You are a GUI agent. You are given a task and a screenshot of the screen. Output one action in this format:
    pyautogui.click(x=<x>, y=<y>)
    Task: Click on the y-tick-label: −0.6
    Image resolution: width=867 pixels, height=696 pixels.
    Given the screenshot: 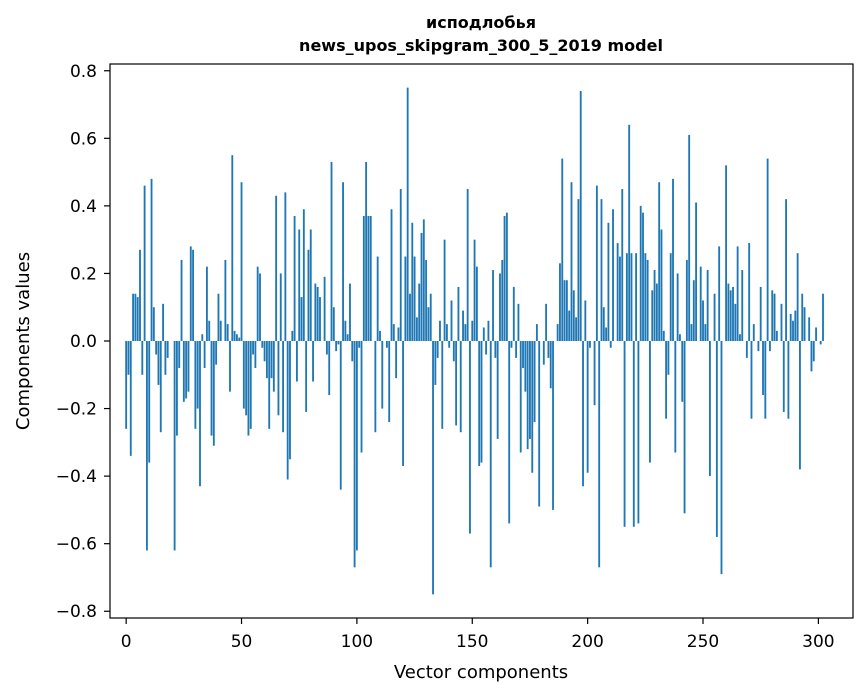 What is the action you would take?
    pyautogui.click(x=76, y=545)
    